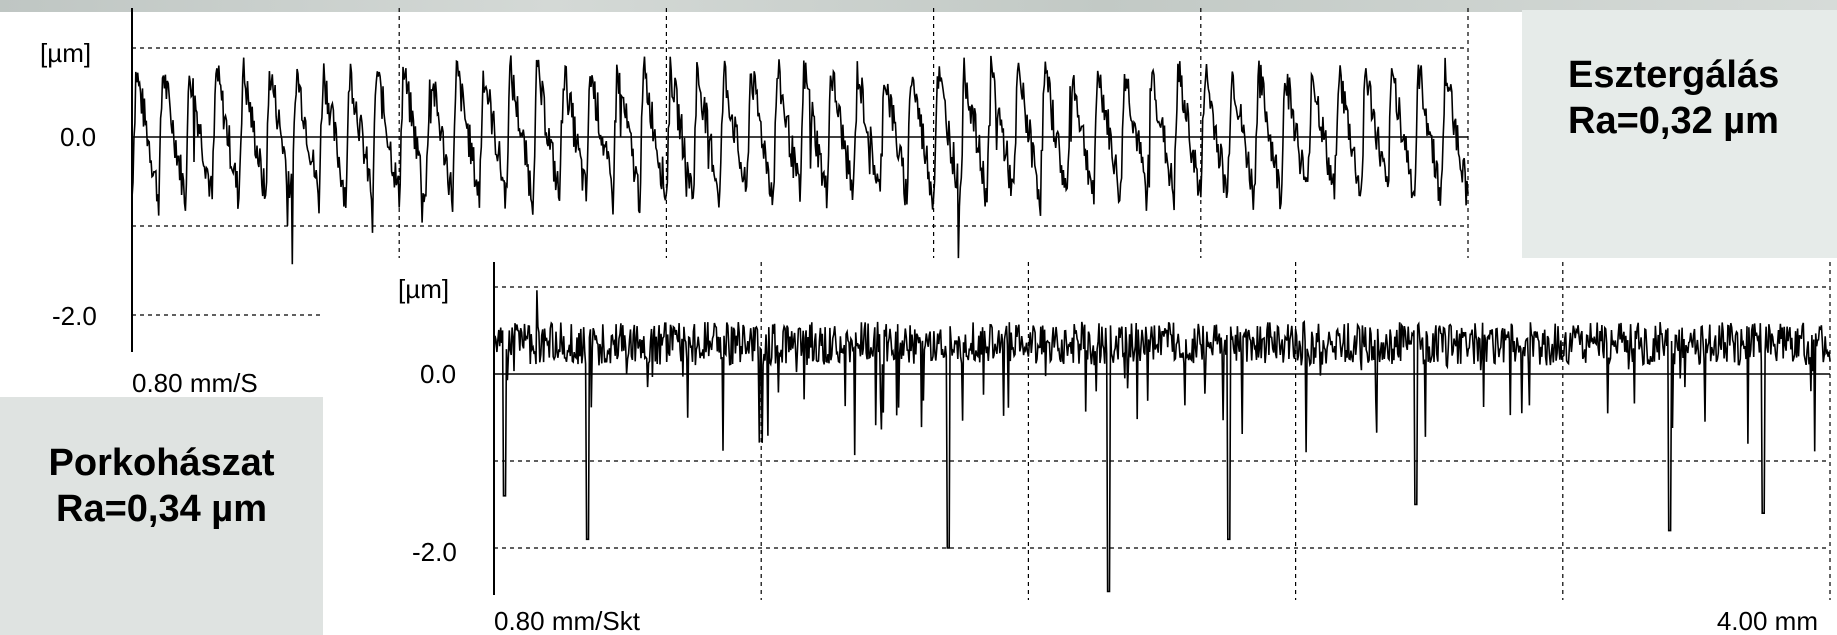 This screenshot has height=635, width=1837. I want to click on turning-title: Esztergálás, so click(1674, 75).